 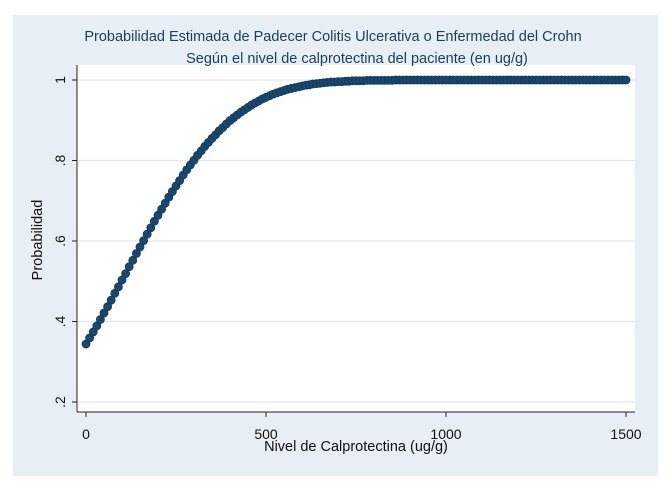 What do you see at coordinates (38, 240) in the screenshot?
I see `y-axis-label: Probabilidad` at bounding box center [38, 240].